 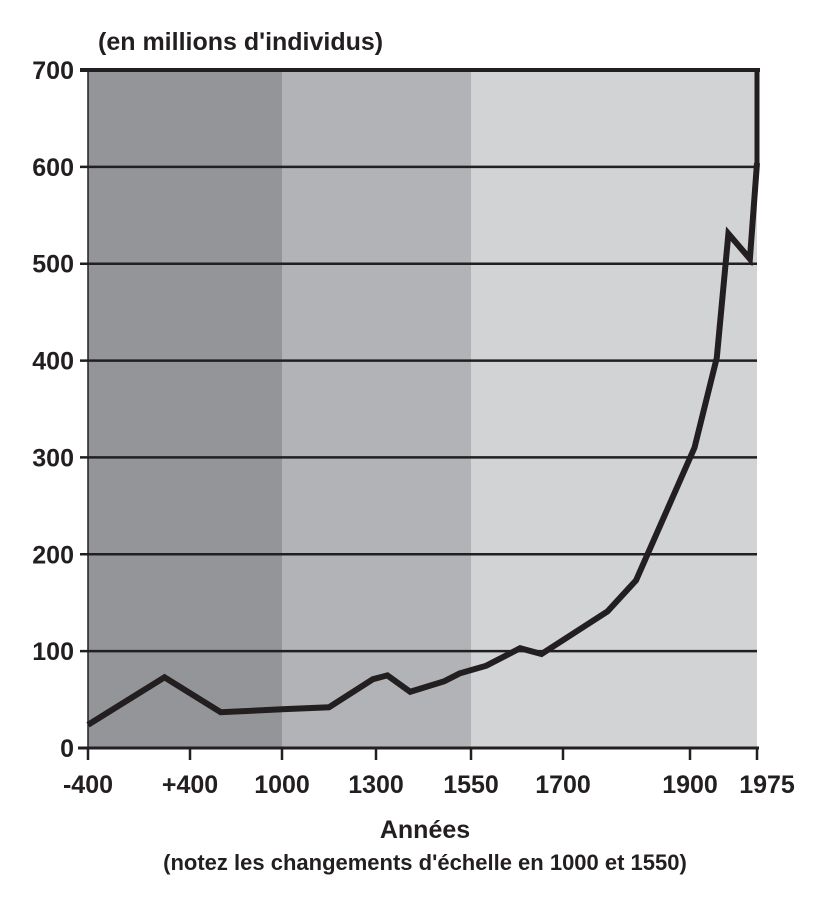 What do you see at coordinates (767, 785) in the screenshot?
I see `x-tick-label: 1975` at bounding box center [767, 785].